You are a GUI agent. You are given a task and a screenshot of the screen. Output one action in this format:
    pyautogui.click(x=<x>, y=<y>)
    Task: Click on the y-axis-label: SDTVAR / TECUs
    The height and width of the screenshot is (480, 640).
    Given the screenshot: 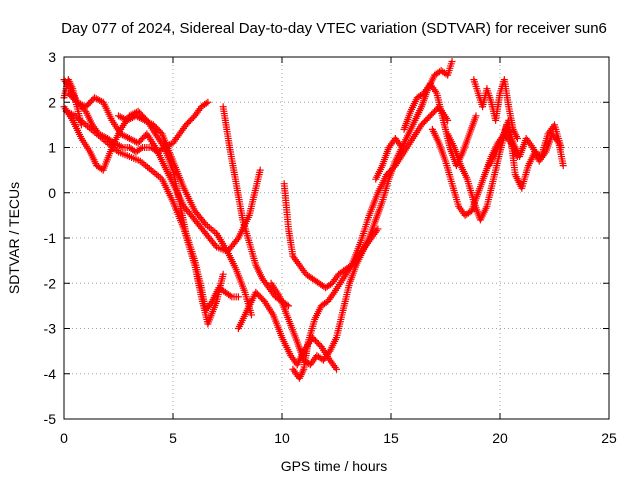 What is the action you would take?
    pyautogui.click(x=14, y=238)
    